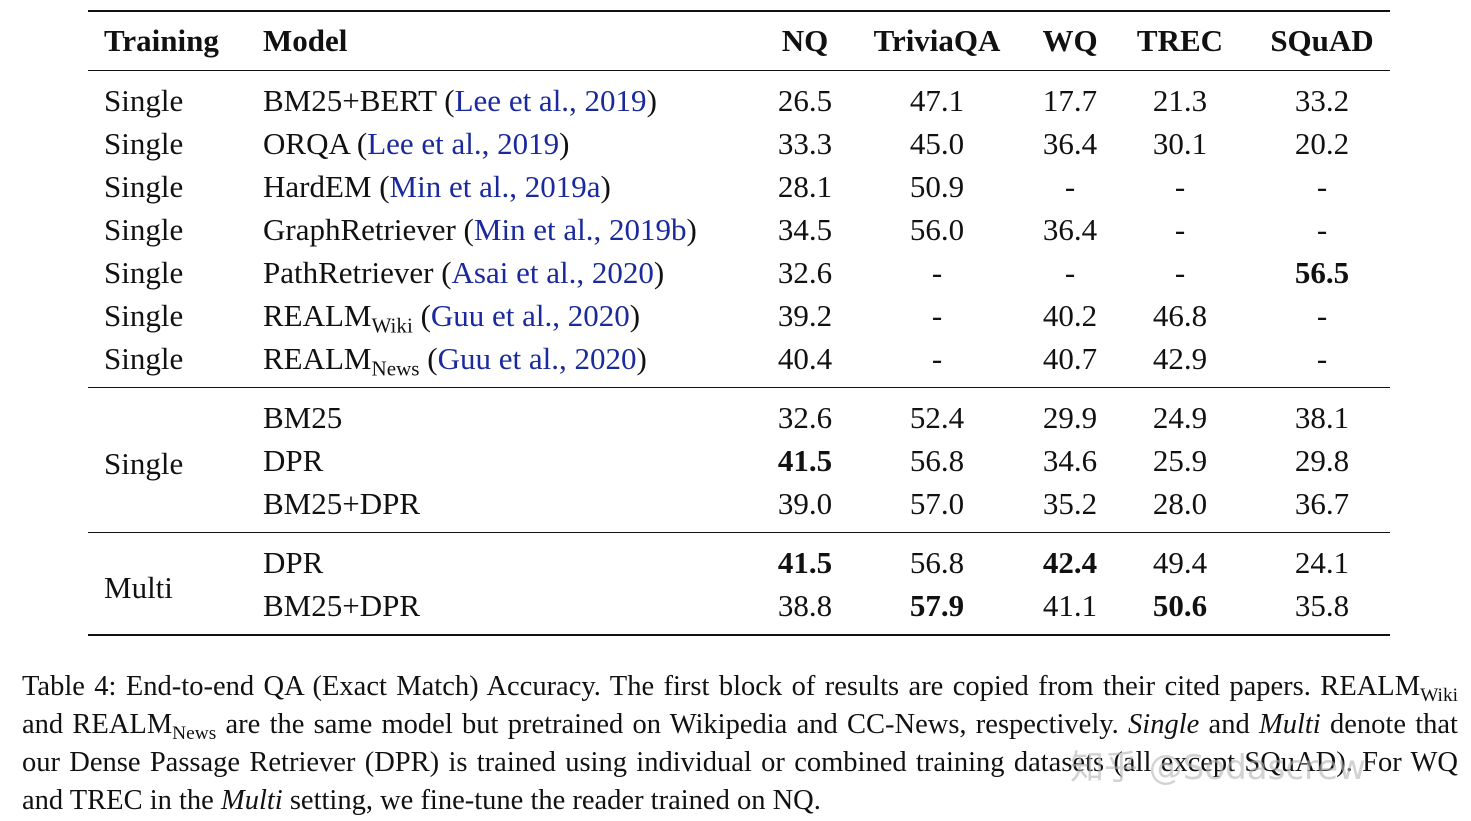 The width and height of the screenshot is (1471, 821). What do you see at coordinates (359, 100) in the screenshot?
I see `model-name: BM25+BERT (` at bounding box center [359, 100].